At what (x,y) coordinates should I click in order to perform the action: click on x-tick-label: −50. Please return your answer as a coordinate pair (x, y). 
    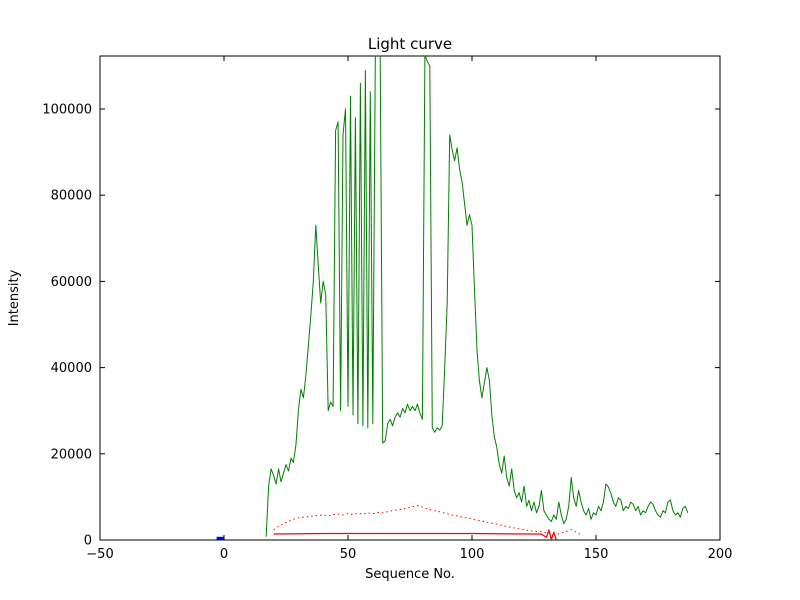
    Looking at the image, I should click on (99, 554).